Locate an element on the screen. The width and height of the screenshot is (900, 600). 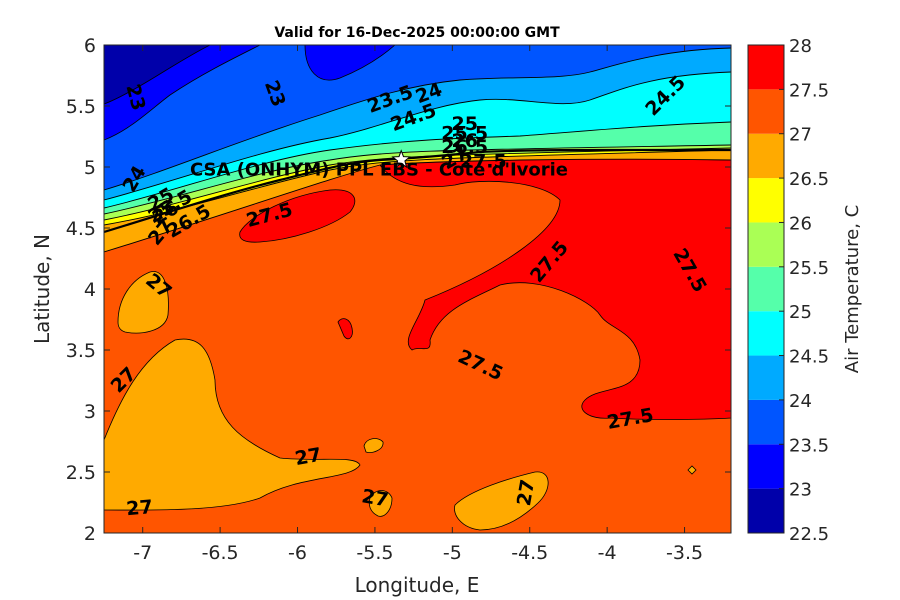
region-27.5-plus-west is located at coordinates (297, 216).